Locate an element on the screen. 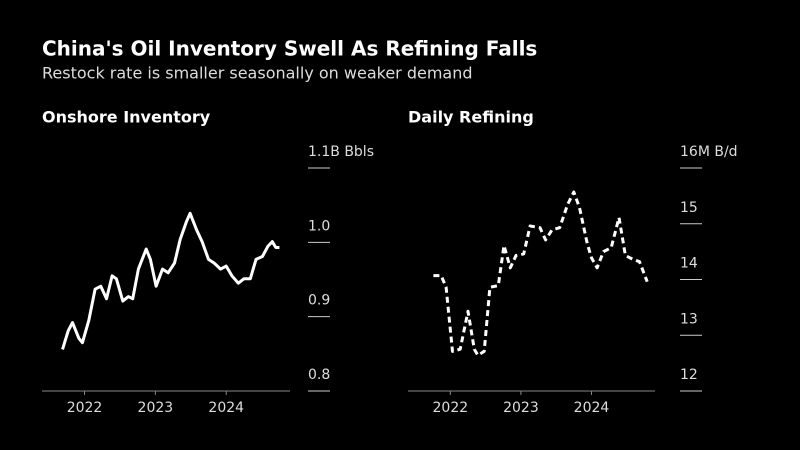 Image resolution: width=800 pixels, height=450 pixels. y-tick-label: 12 is located at coordinates (689, 375).